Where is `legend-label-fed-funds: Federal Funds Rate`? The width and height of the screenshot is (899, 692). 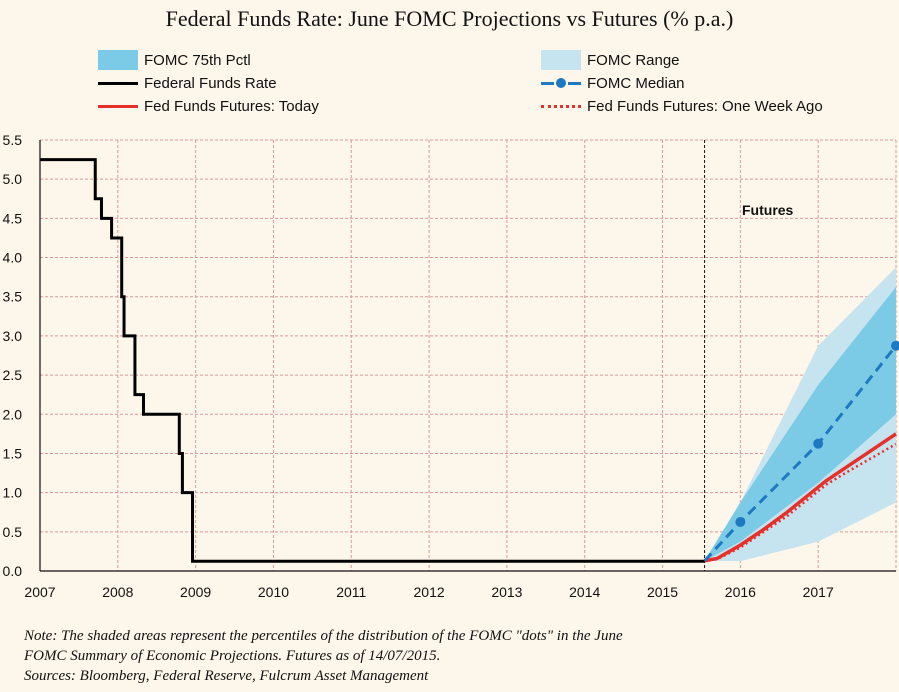
legend-label-fed-funds: Federal Funds Rate is located at coordinates (210, 83).